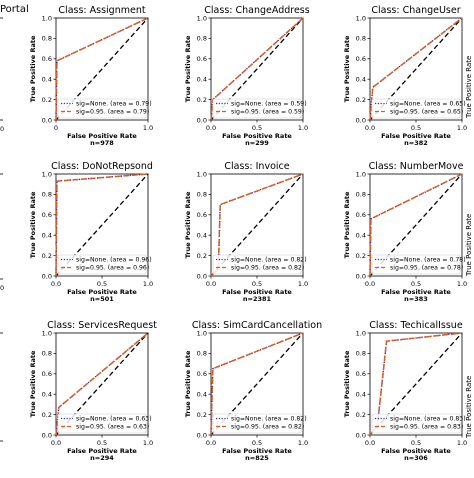 This screenshot has height=478, width=474. I want to click on legend-entry: sig=0.95. (area = 0.65), so click(426, 112).